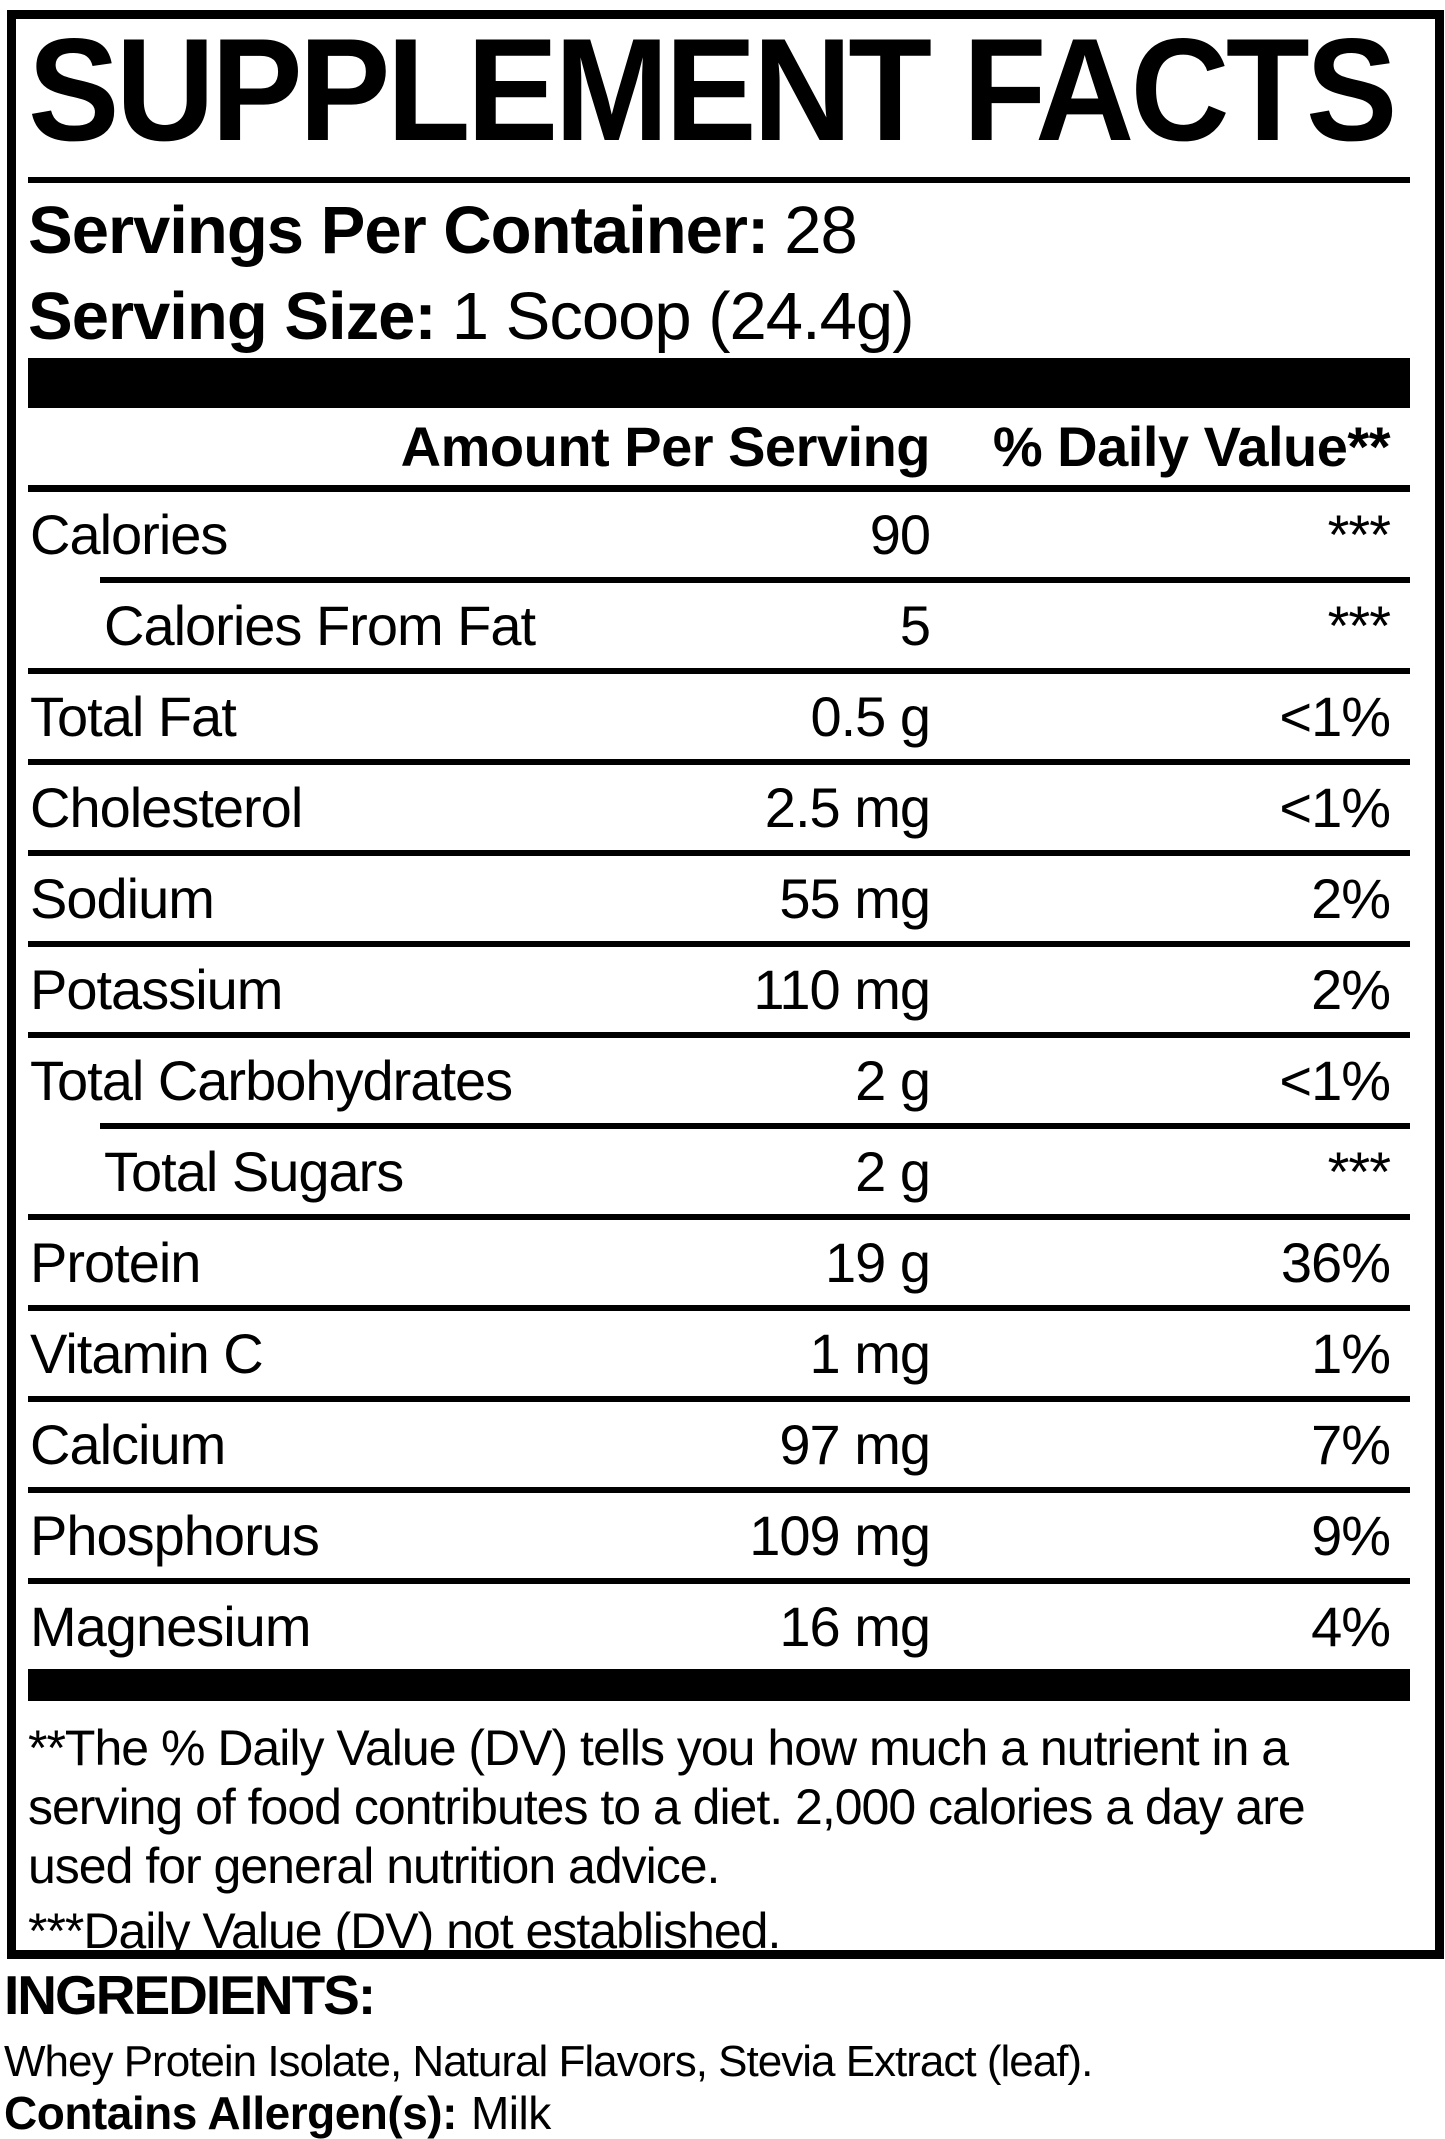 This screenshot has width=1445, height=2139. What do you see at coordinates (719, 1083) in the screenshot?
I see `table-row-total-carbohydrates: Total Carbohydrates 2 g <1%` at bounding box center [719, 1083].